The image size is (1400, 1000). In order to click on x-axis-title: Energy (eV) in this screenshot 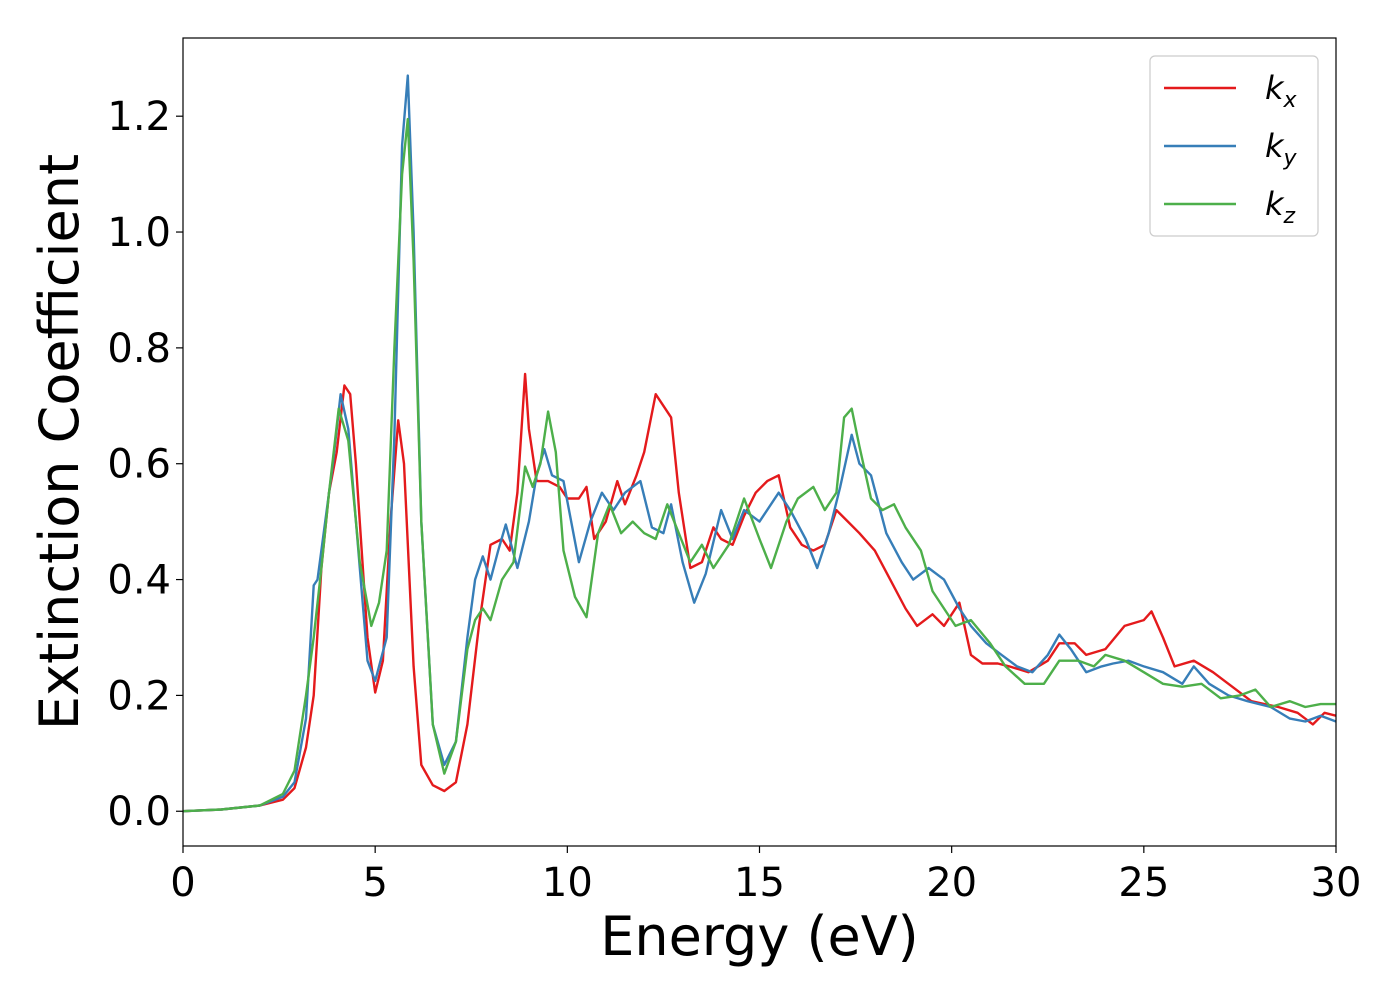, I will do `click(759, 936)`.